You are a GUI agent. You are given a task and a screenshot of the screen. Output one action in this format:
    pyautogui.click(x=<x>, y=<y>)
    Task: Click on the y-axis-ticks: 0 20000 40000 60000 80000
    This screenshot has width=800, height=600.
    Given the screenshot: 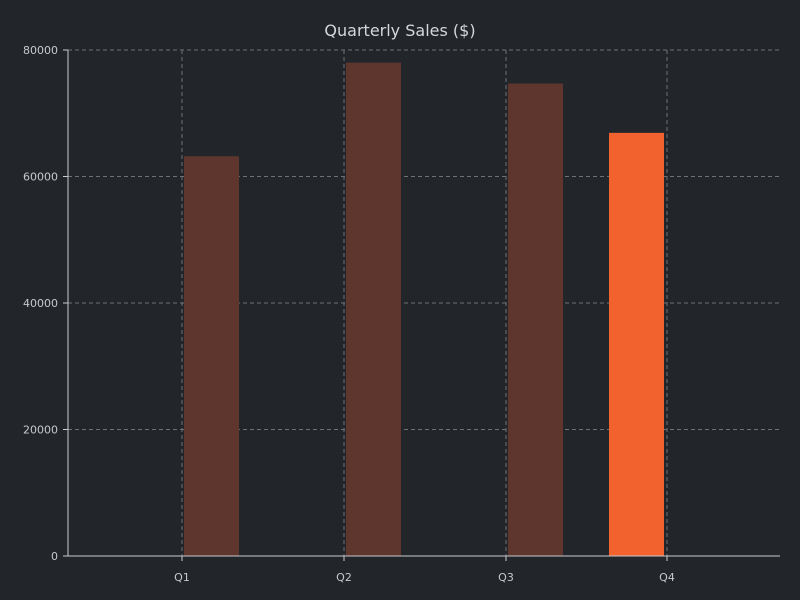 What is the action you would take?
    pyautogui.click(x=40, y=303)
    